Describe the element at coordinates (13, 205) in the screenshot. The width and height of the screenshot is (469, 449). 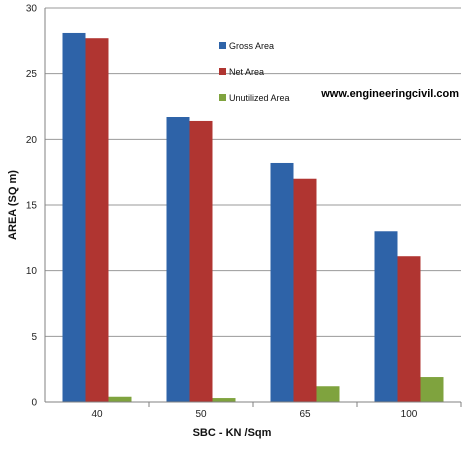
I see `y-axis-title: AREA (SQ m)` at that location.